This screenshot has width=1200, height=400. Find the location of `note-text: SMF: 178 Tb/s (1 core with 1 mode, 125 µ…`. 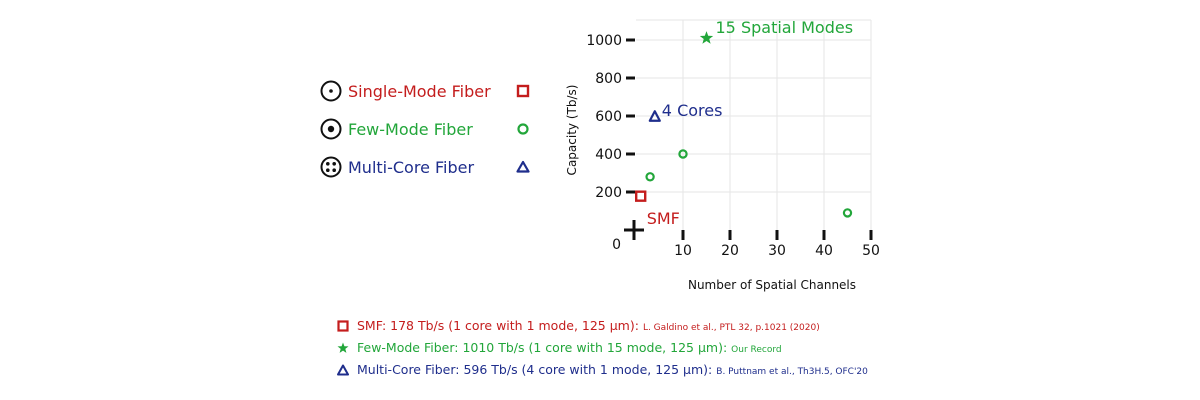

note-text: SMF: 178 Tb/s (1 core with 1 mode, 125 µ… is located at coordinates (588, 325).